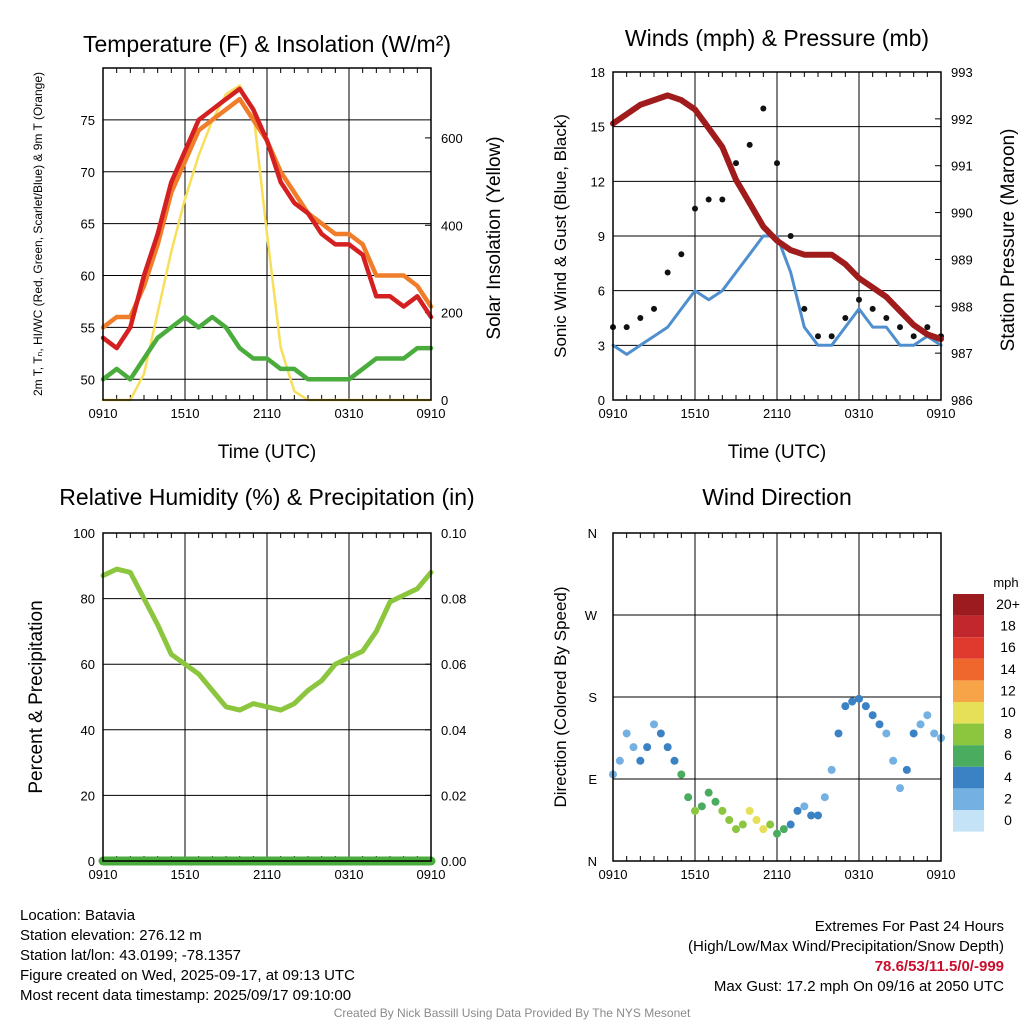  I want to click on series-td, so click(267, 348).